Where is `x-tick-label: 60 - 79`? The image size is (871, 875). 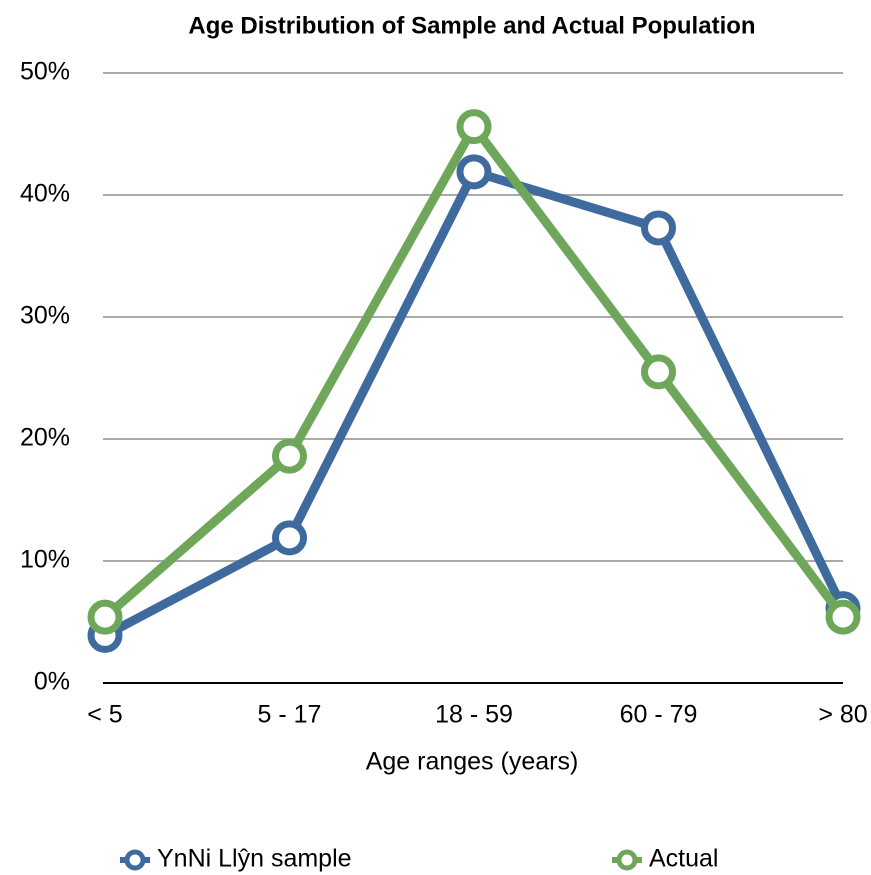
x-tick-label: 60 - 79 is located at coordinates (659, 715).